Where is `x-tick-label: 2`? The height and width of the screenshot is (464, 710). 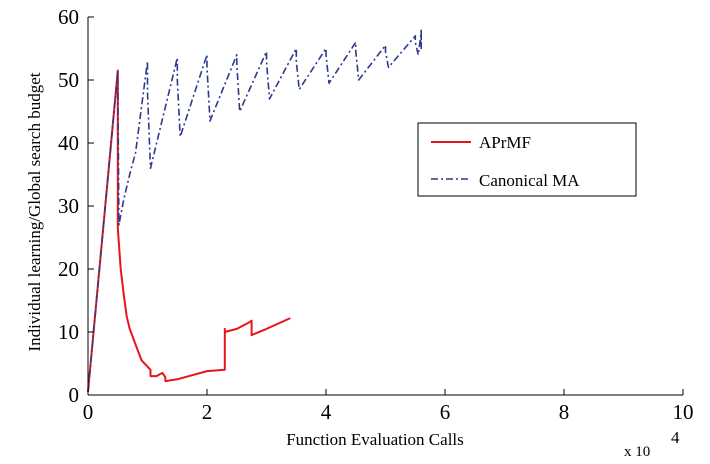 x-tick-label: 2 is located at coordinates (207, 412).